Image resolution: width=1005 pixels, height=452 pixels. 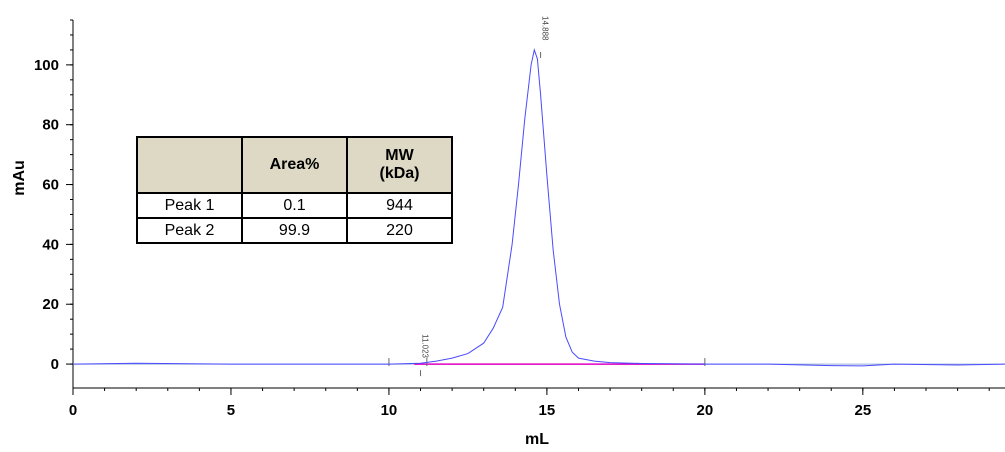 What do you see at coordinates (55, 364) in the screenshot?
I see `y-tick-label: 0` at bounding box center [55, 364].